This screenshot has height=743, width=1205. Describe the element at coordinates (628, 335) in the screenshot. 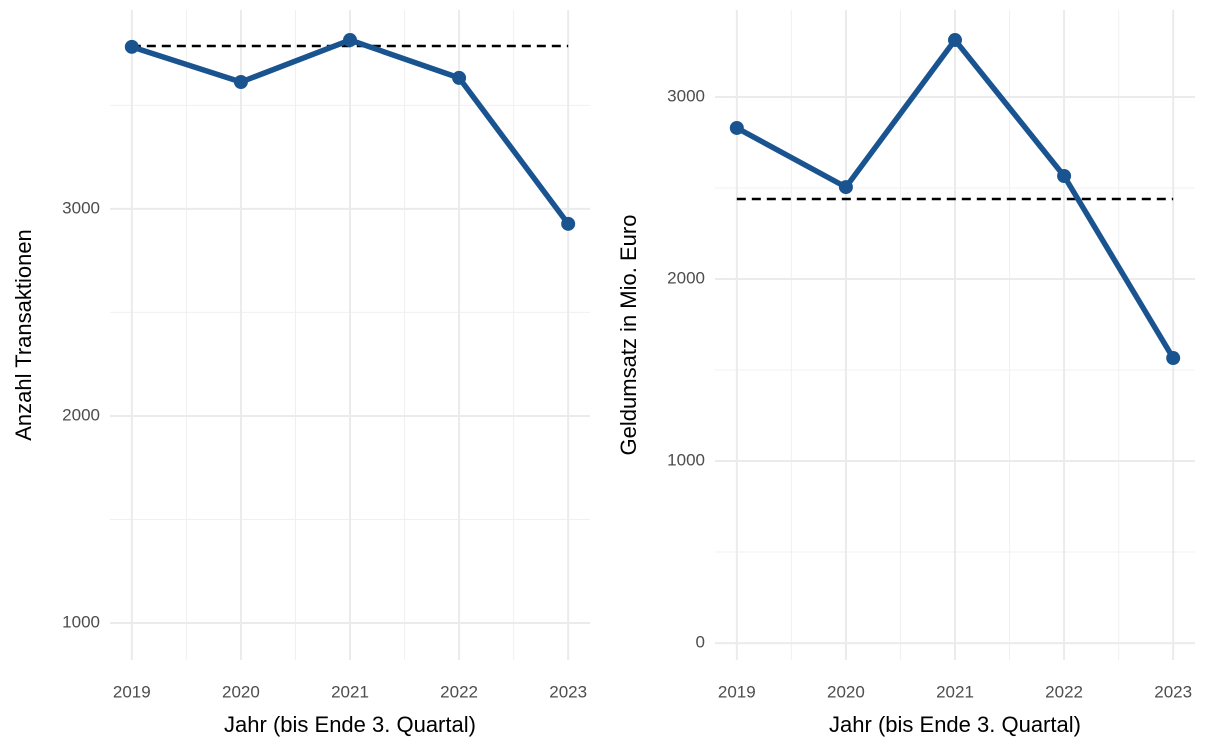

I see `y-axis-title: Geldumsatz in Mio. Euro` at that location.